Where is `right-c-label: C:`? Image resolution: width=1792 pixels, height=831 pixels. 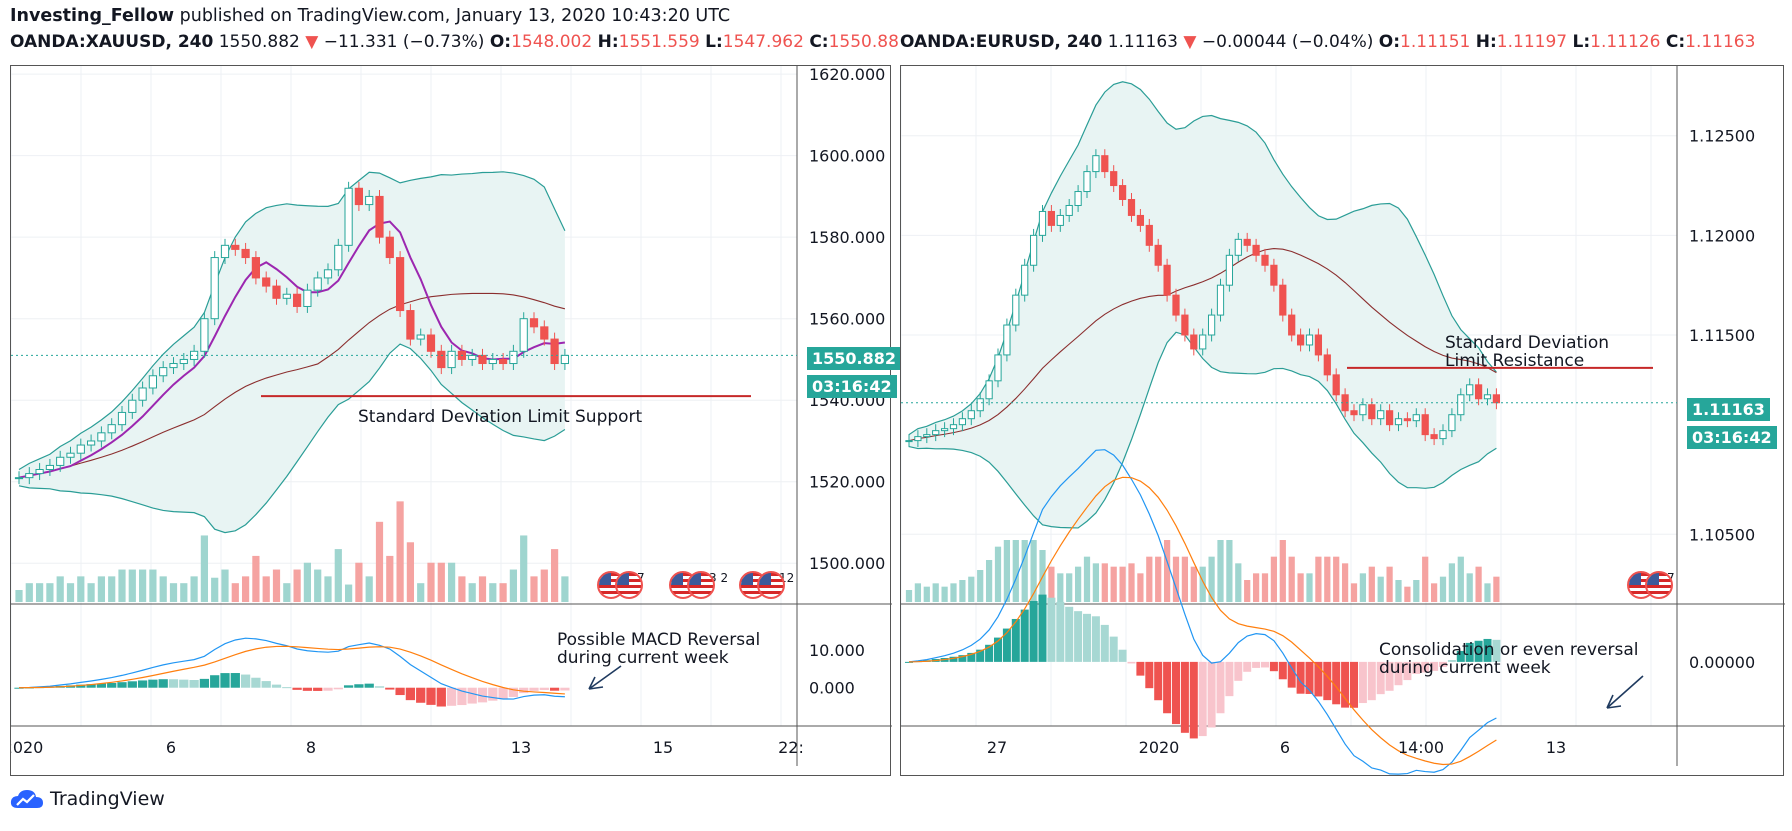
right-c-label: C: is located at coordinates (1675, 42).